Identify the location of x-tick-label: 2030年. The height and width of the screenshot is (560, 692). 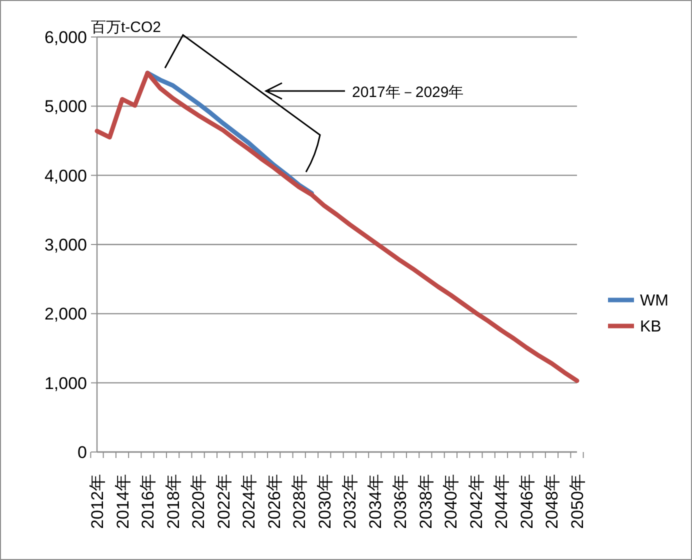
(324, 501).